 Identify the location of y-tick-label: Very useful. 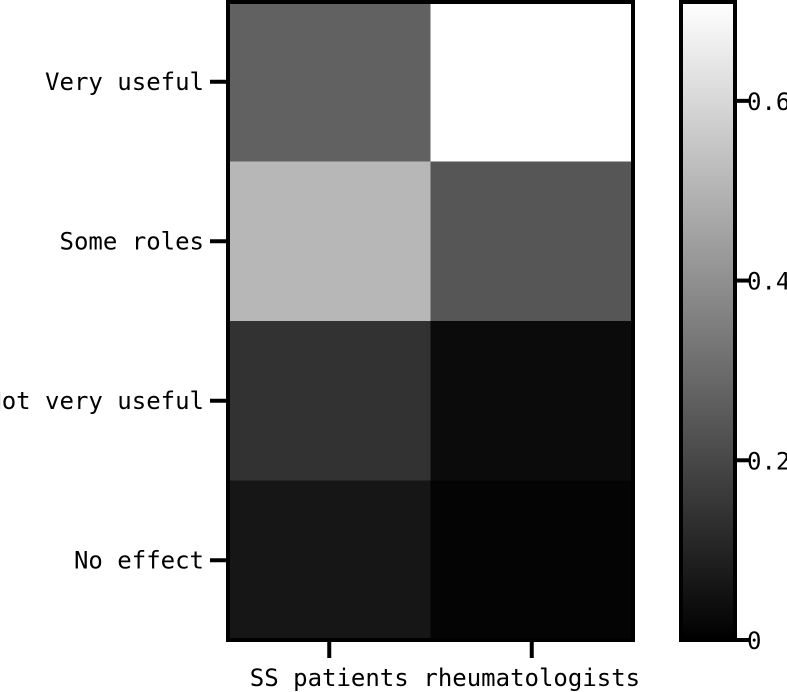
(124, 82).